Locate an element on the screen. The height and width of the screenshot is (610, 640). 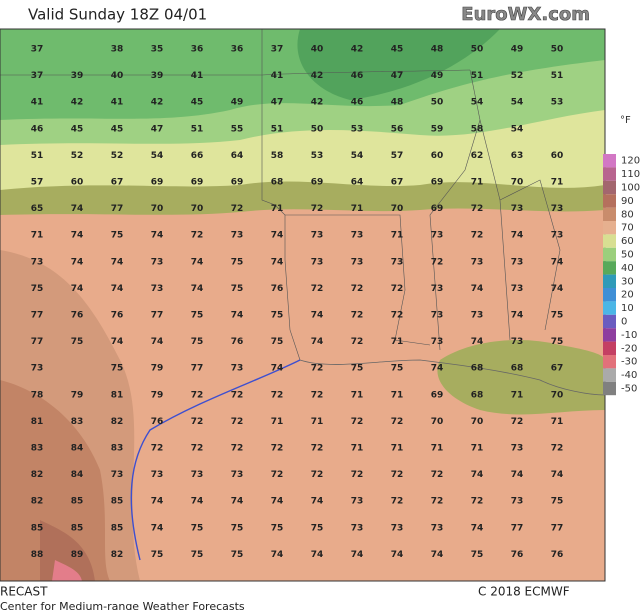
temperature-label: 62 is located at coordinates (477, 156).